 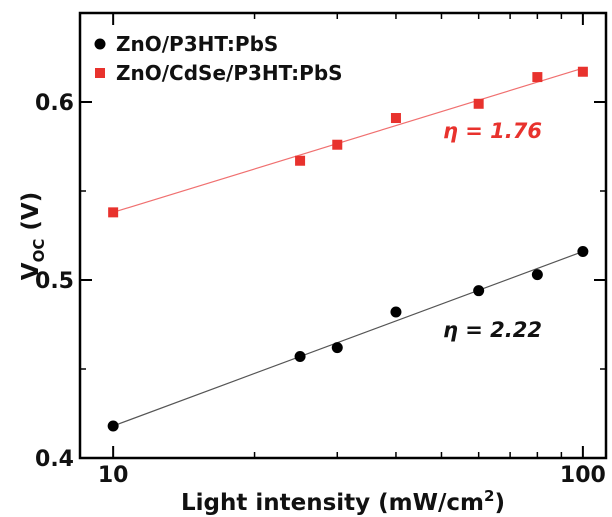 I want to click on y-axis-title-end: (V), so click(x=31, y=215).